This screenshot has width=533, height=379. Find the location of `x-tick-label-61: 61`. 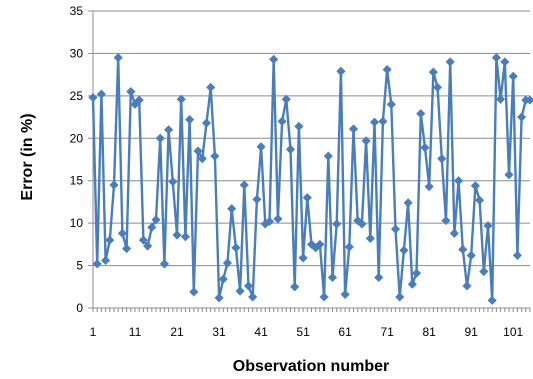

x-tick-label-61: 61 is located at coordinates (345, 332).